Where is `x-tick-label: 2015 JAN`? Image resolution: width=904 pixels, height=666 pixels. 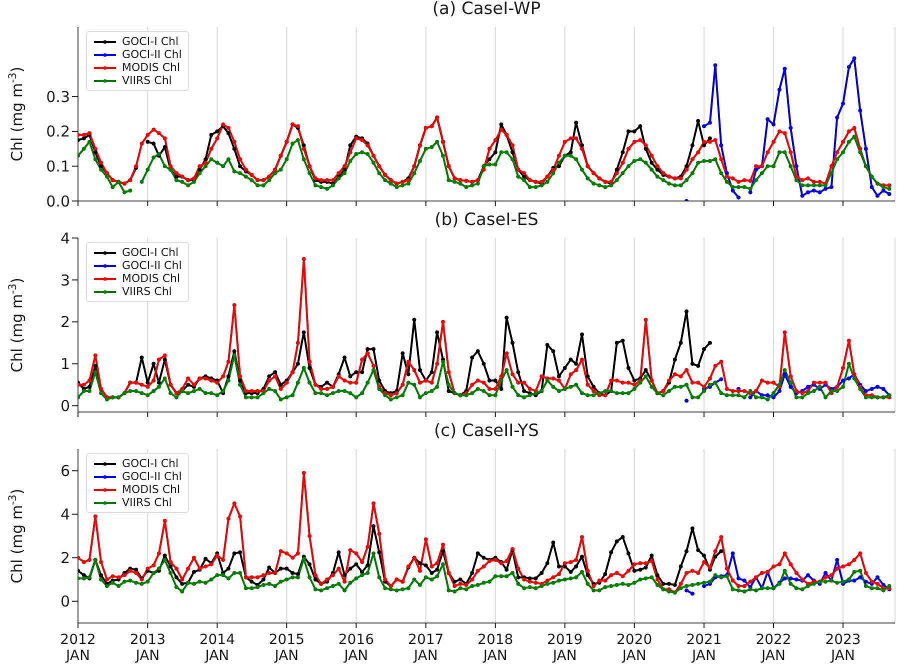
x-tick-label: 2015 JAN is located at coordinates (286, 648).